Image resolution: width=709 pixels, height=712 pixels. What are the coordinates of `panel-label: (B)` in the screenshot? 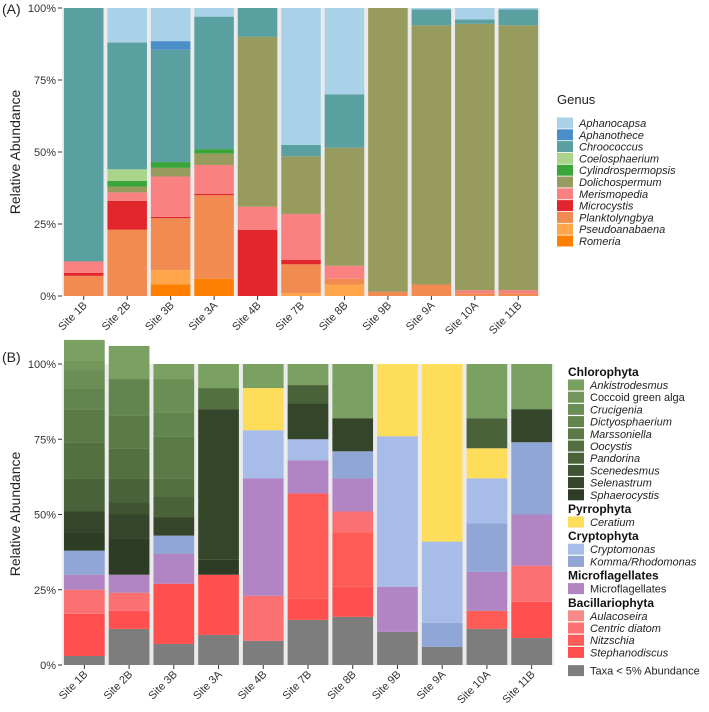 It's located at (11, 357).